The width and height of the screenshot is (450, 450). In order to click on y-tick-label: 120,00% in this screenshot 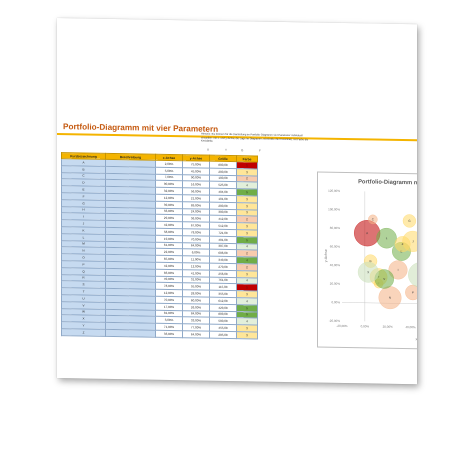, I will do `click(334, 191)`.